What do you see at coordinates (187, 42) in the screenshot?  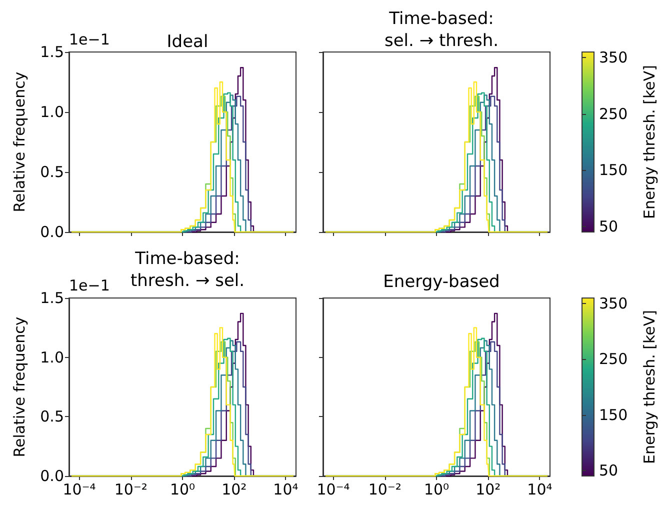 I see `chart-title: Ideal` at bounding box center [187, 42].